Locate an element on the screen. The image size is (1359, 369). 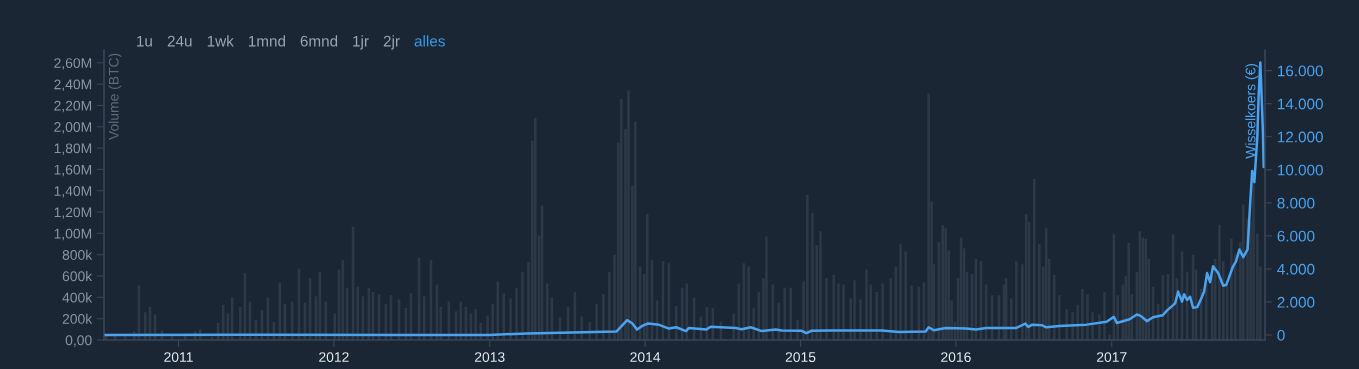
y2-tick-label: 2.000 is located at coordinates (1296, 302).